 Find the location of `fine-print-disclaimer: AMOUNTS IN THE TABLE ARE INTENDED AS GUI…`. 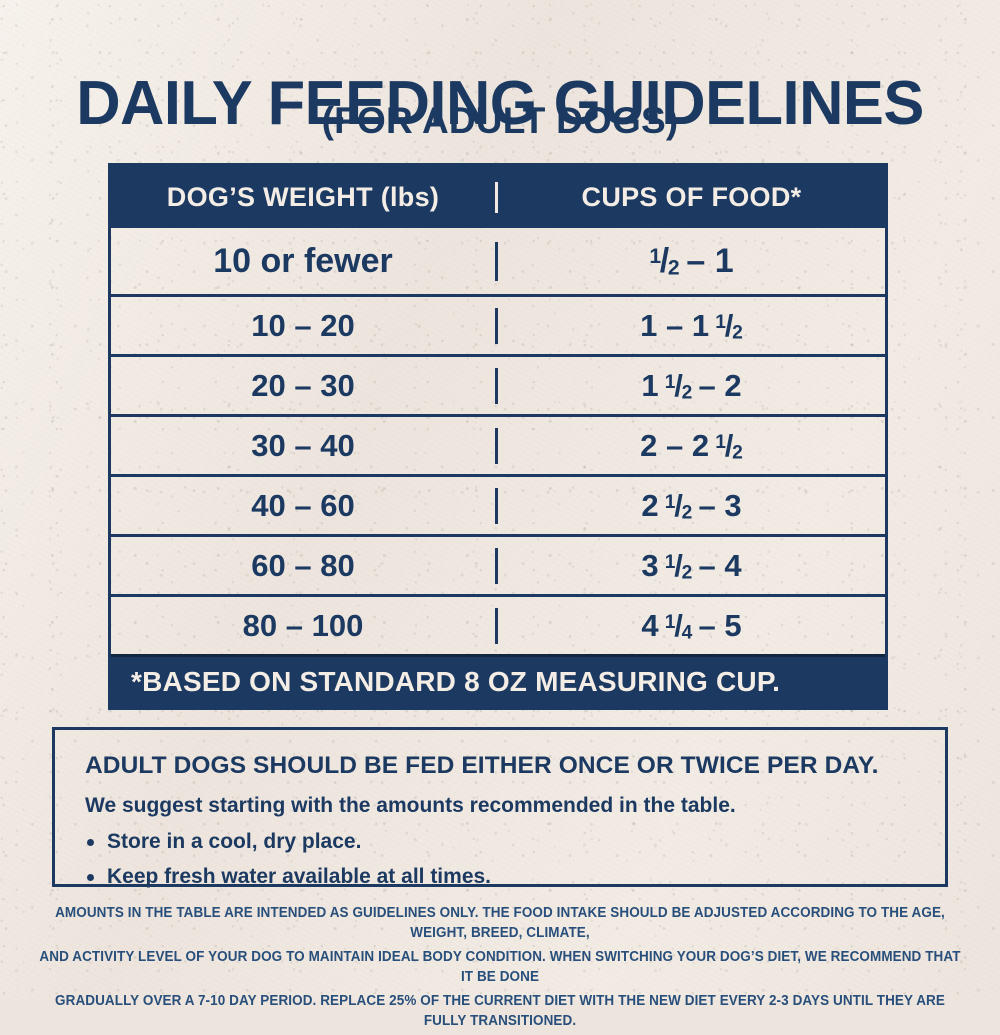

fine-print-disclaimer: AMOUNTS IN THE TABLE ARE INTENDED AS GUI… is located at coordinates (500, 969).